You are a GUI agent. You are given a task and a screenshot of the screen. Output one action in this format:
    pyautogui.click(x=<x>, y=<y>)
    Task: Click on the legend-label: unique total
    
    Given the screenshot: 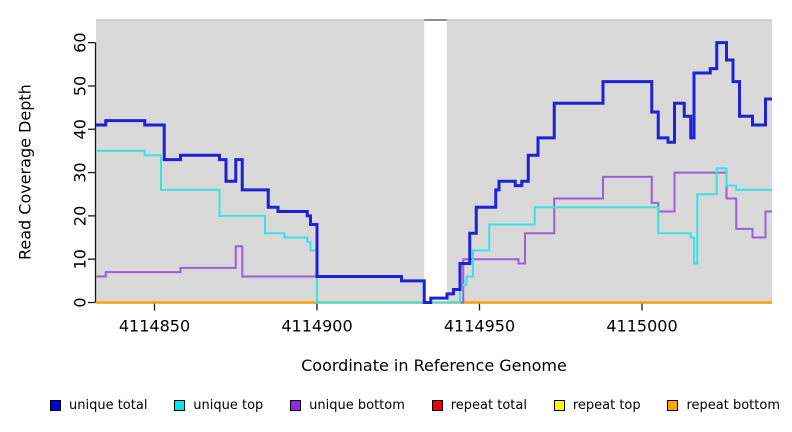 What is the action you would take?
    pyautogui.click(x=108, y=405)
    